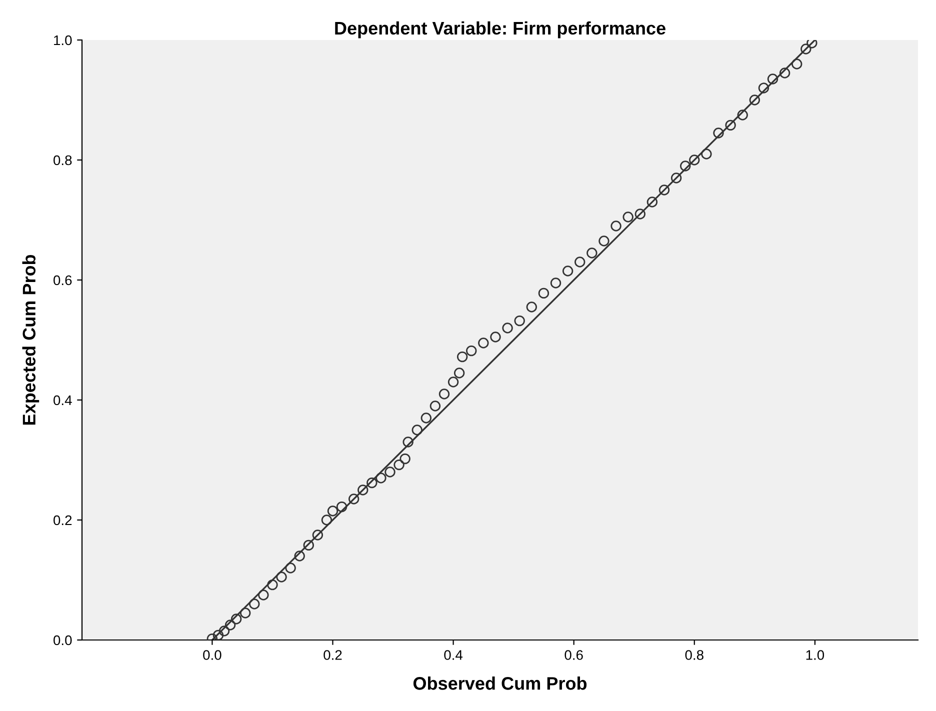  What do you see at coordinates (815, 655) in the screenshot?
I see `x-tick-label: 1.0` at bounding box center [815, 655].